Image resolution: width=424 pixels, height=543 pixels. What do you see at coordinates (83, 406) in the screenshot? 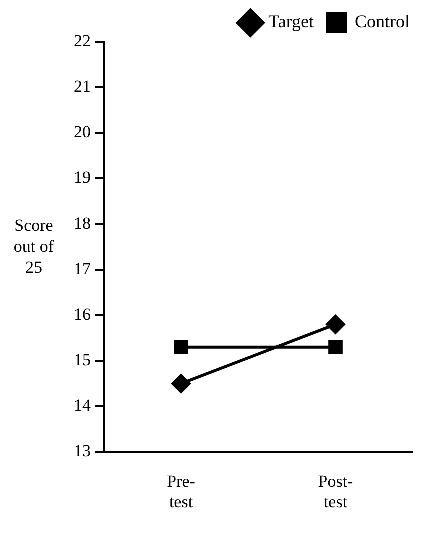
I see `y-tick-label: 14` at bounding box center [83, 406].